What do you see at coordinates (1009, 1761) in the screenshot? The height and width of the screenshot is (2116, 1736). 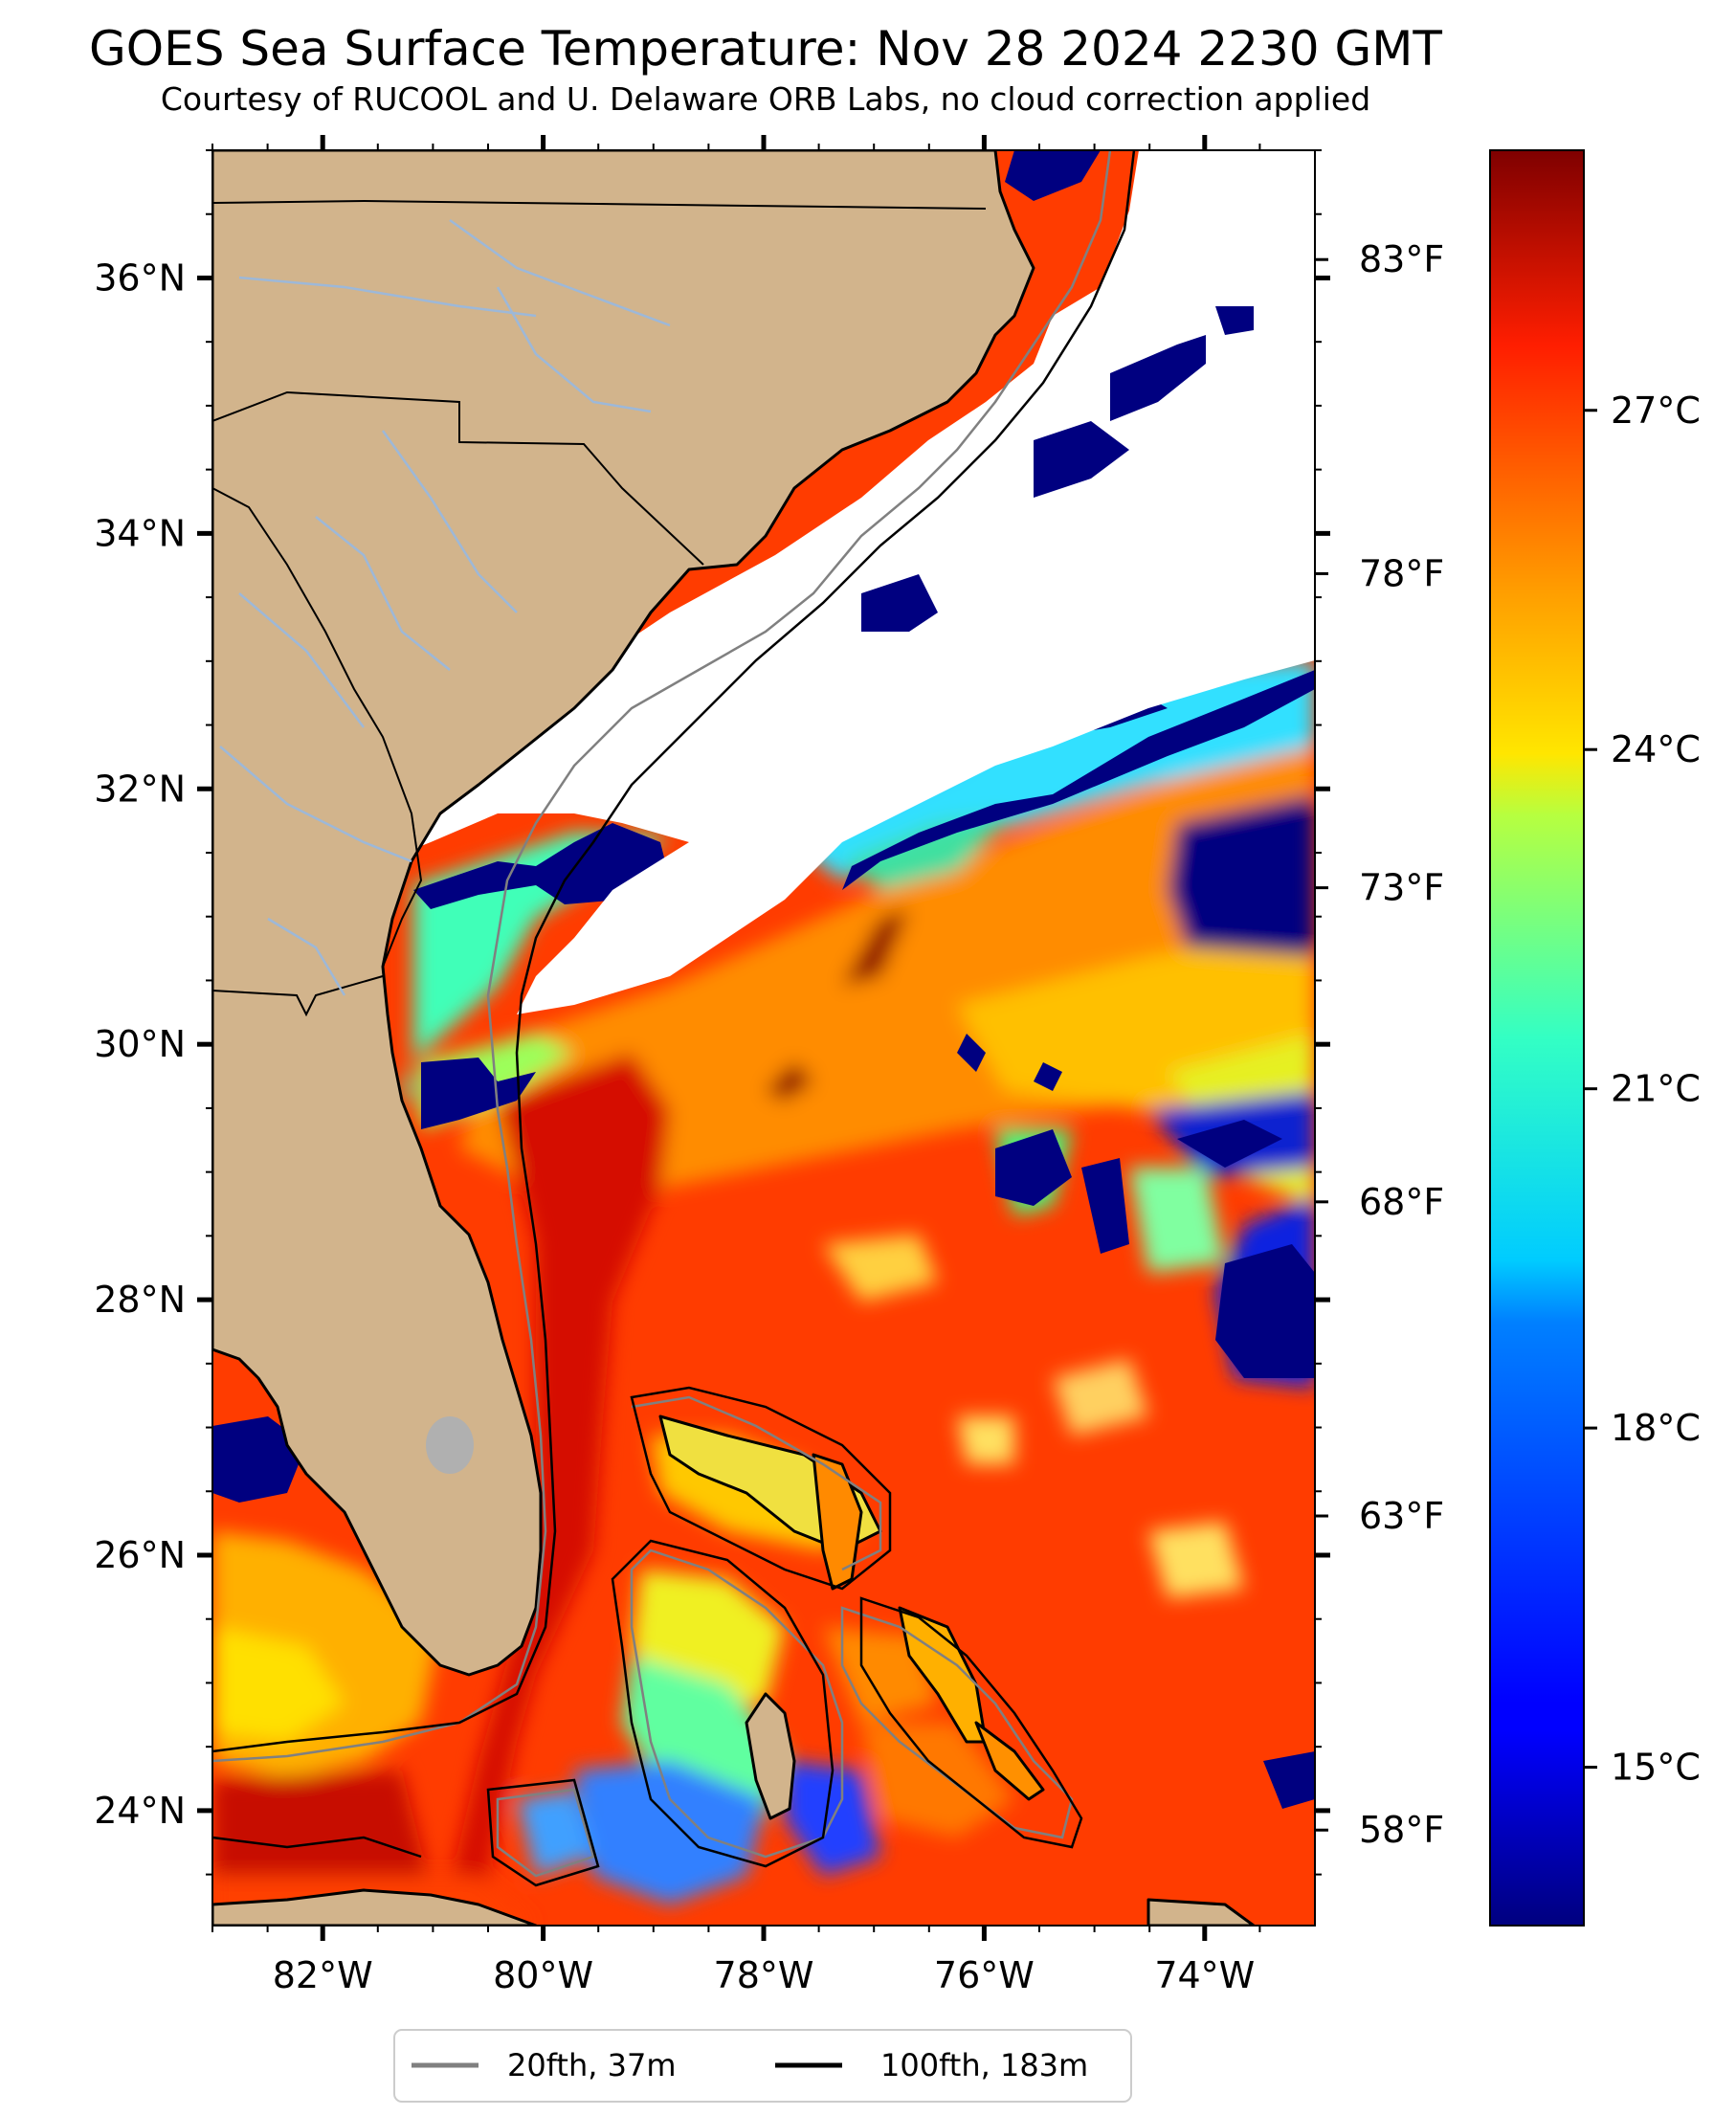 I see `land-exuma` at bounding box center [1009, 1761].